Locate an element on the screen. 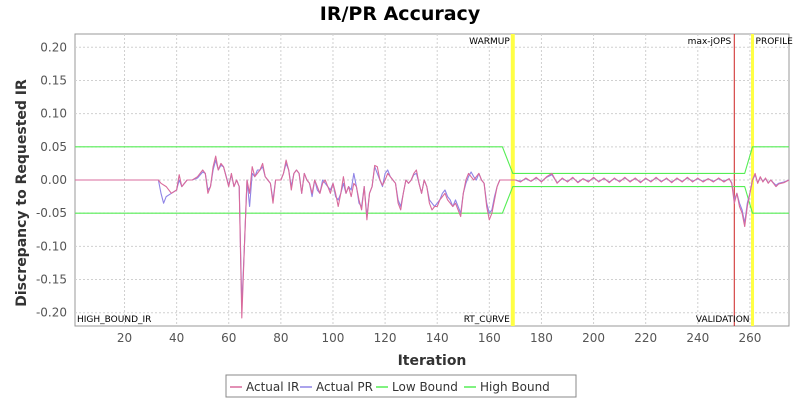  x-tick-label: 180 is located at coordinates (541, 338).